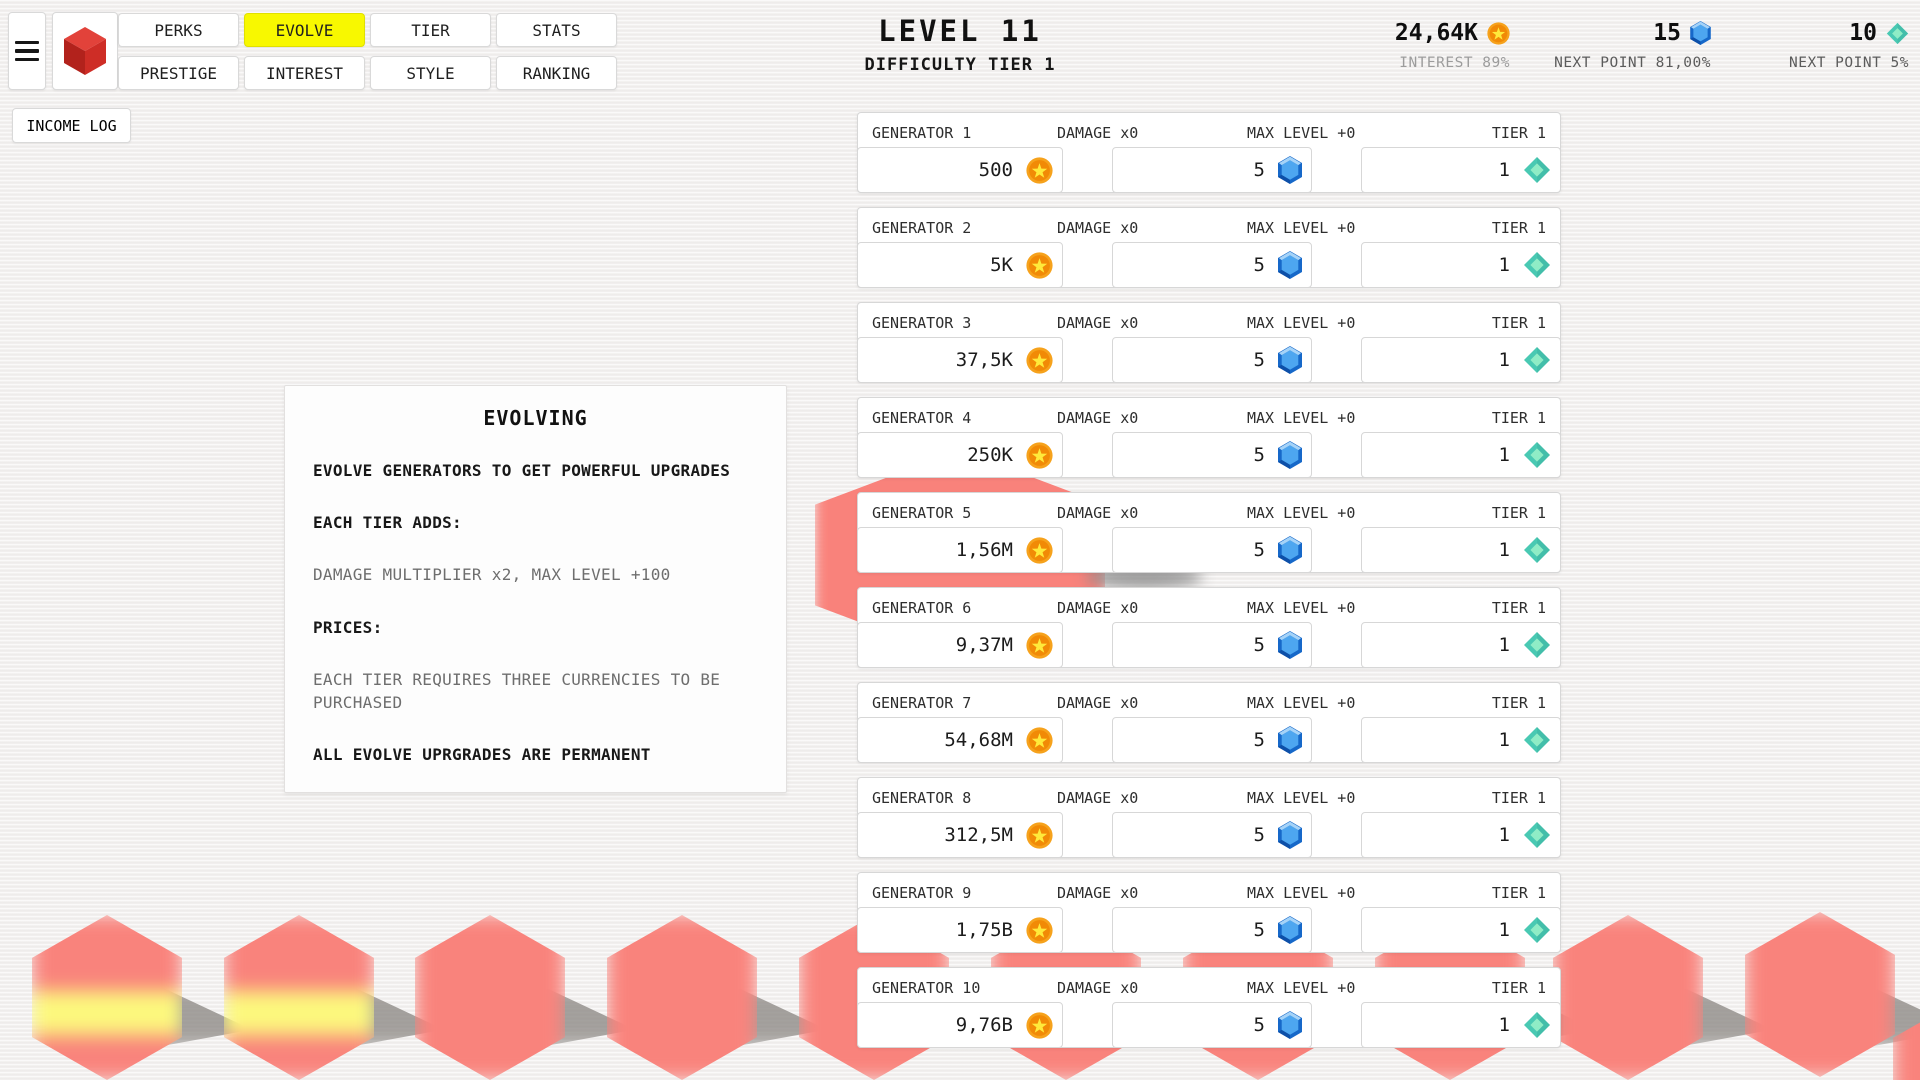 The height and width of the screenshot is (1080, 1920). I want to click on buy-tier-coin-button: 9,76B, so click(960, 1025).